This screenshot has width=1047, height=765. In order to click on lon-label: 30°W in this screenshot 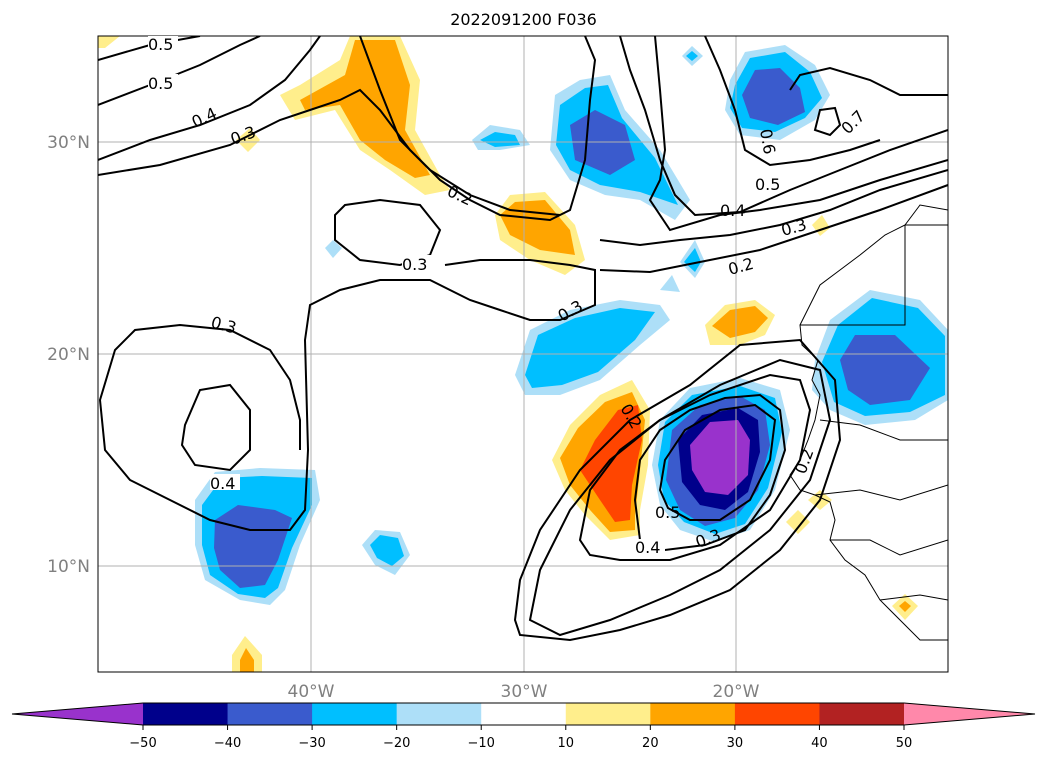, I will do `click(524, 692)`.